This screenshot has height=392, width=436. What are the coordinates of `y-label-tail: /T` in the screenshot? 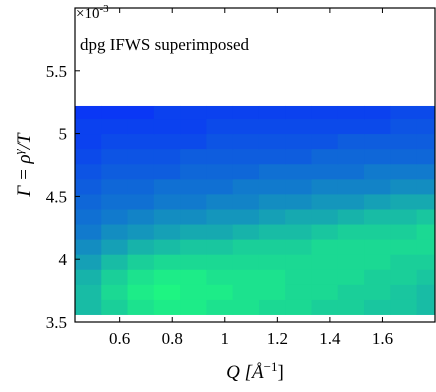 It's located at (24, 141).